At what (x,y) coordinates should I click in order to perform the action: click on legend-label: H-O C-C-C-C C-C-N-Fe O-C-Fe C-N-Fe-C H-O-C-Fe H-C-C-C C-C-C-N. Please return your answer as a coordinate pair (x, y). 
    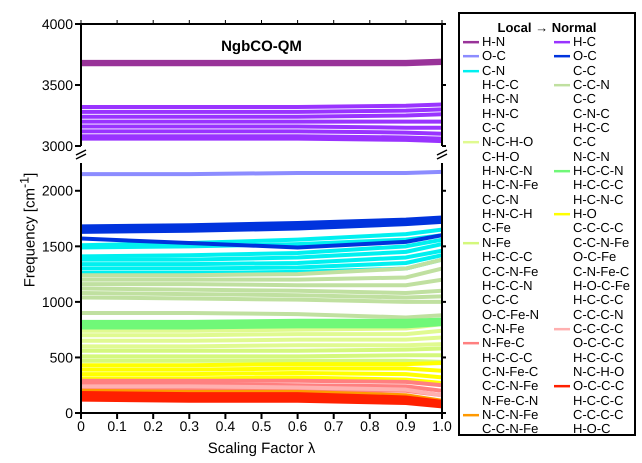
    Looking at the image, I should click on (601, 264).